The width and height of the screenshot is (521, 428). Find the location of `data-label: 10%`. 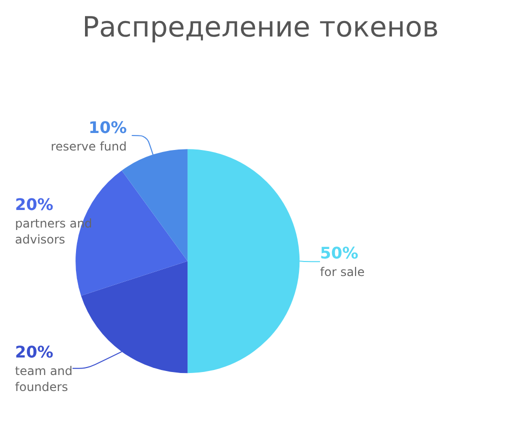

data-label: 10% is located at coordinates (107, 128).